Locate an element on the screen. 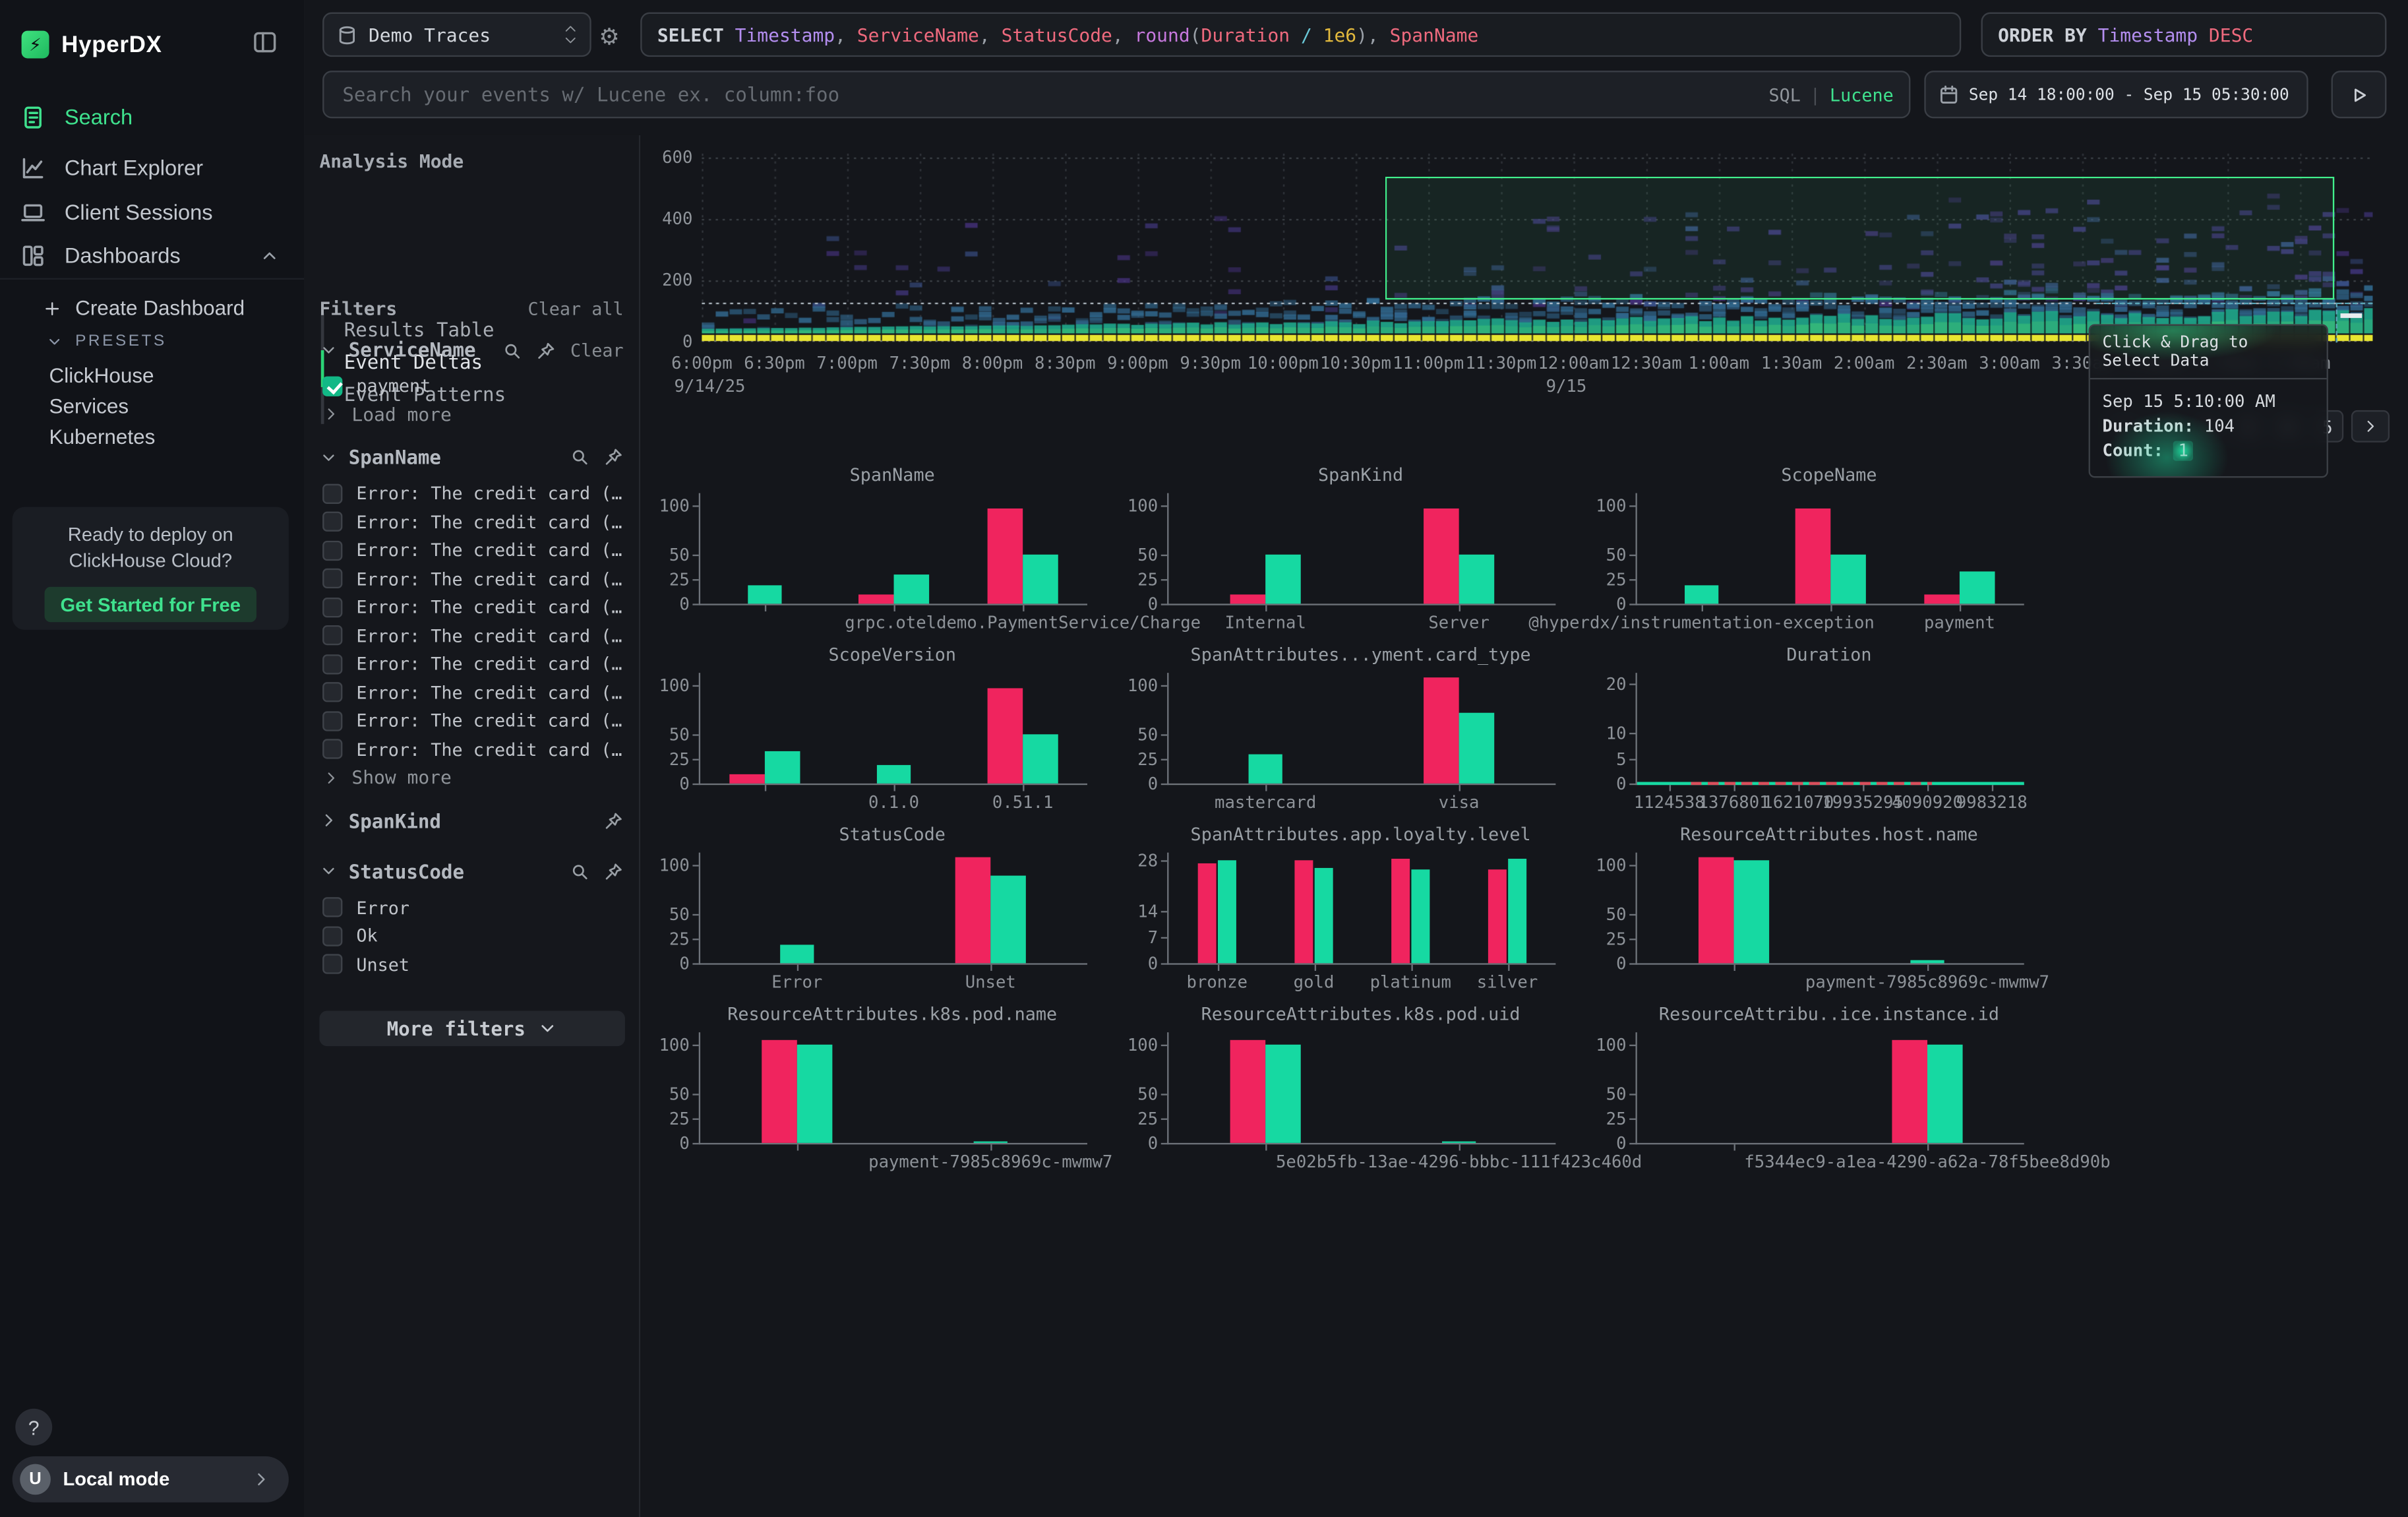 Image resolution: width=2408 pixels, height=1517 pixels. sidebar-preset-clickhouse: ClickHouse is located at coordinates (101, 375).